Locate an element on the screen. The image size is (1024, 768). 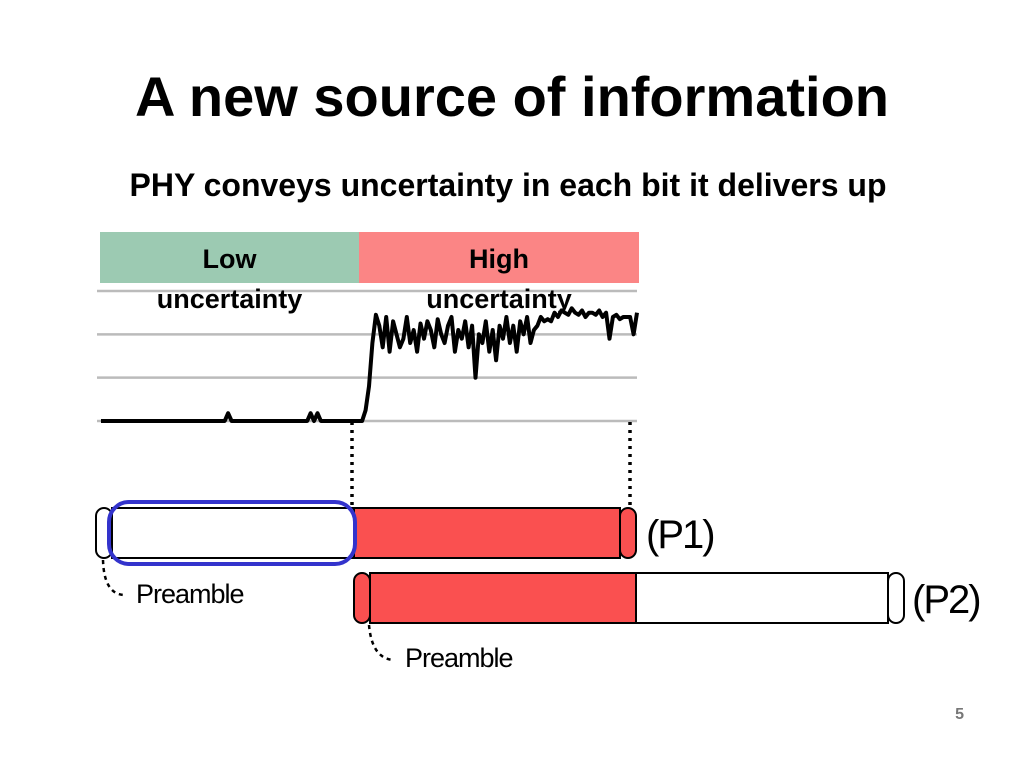
low-uncertainty-label: Low uncertainty is located at coordinates (229, 279).